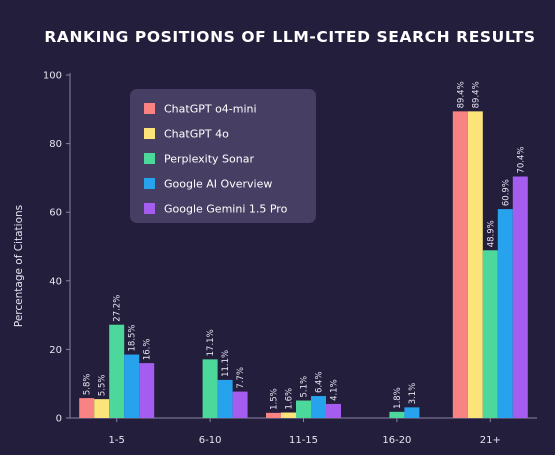 The height and width of the screenshot is (455, 555). Describe the element at coordinates (133, 338) in the screenshot. I see `data-label: 18.5%` at that location.